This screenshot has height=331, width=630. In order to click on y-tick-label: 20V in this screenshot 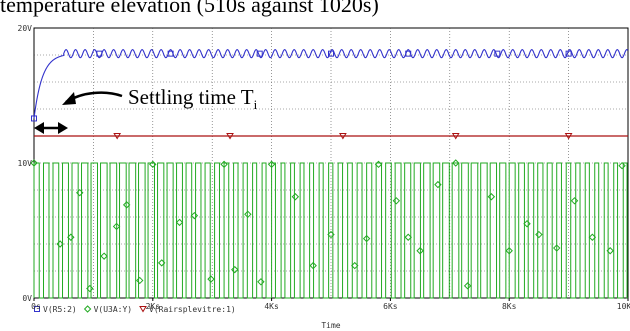, I will do `click(25, 28)`.